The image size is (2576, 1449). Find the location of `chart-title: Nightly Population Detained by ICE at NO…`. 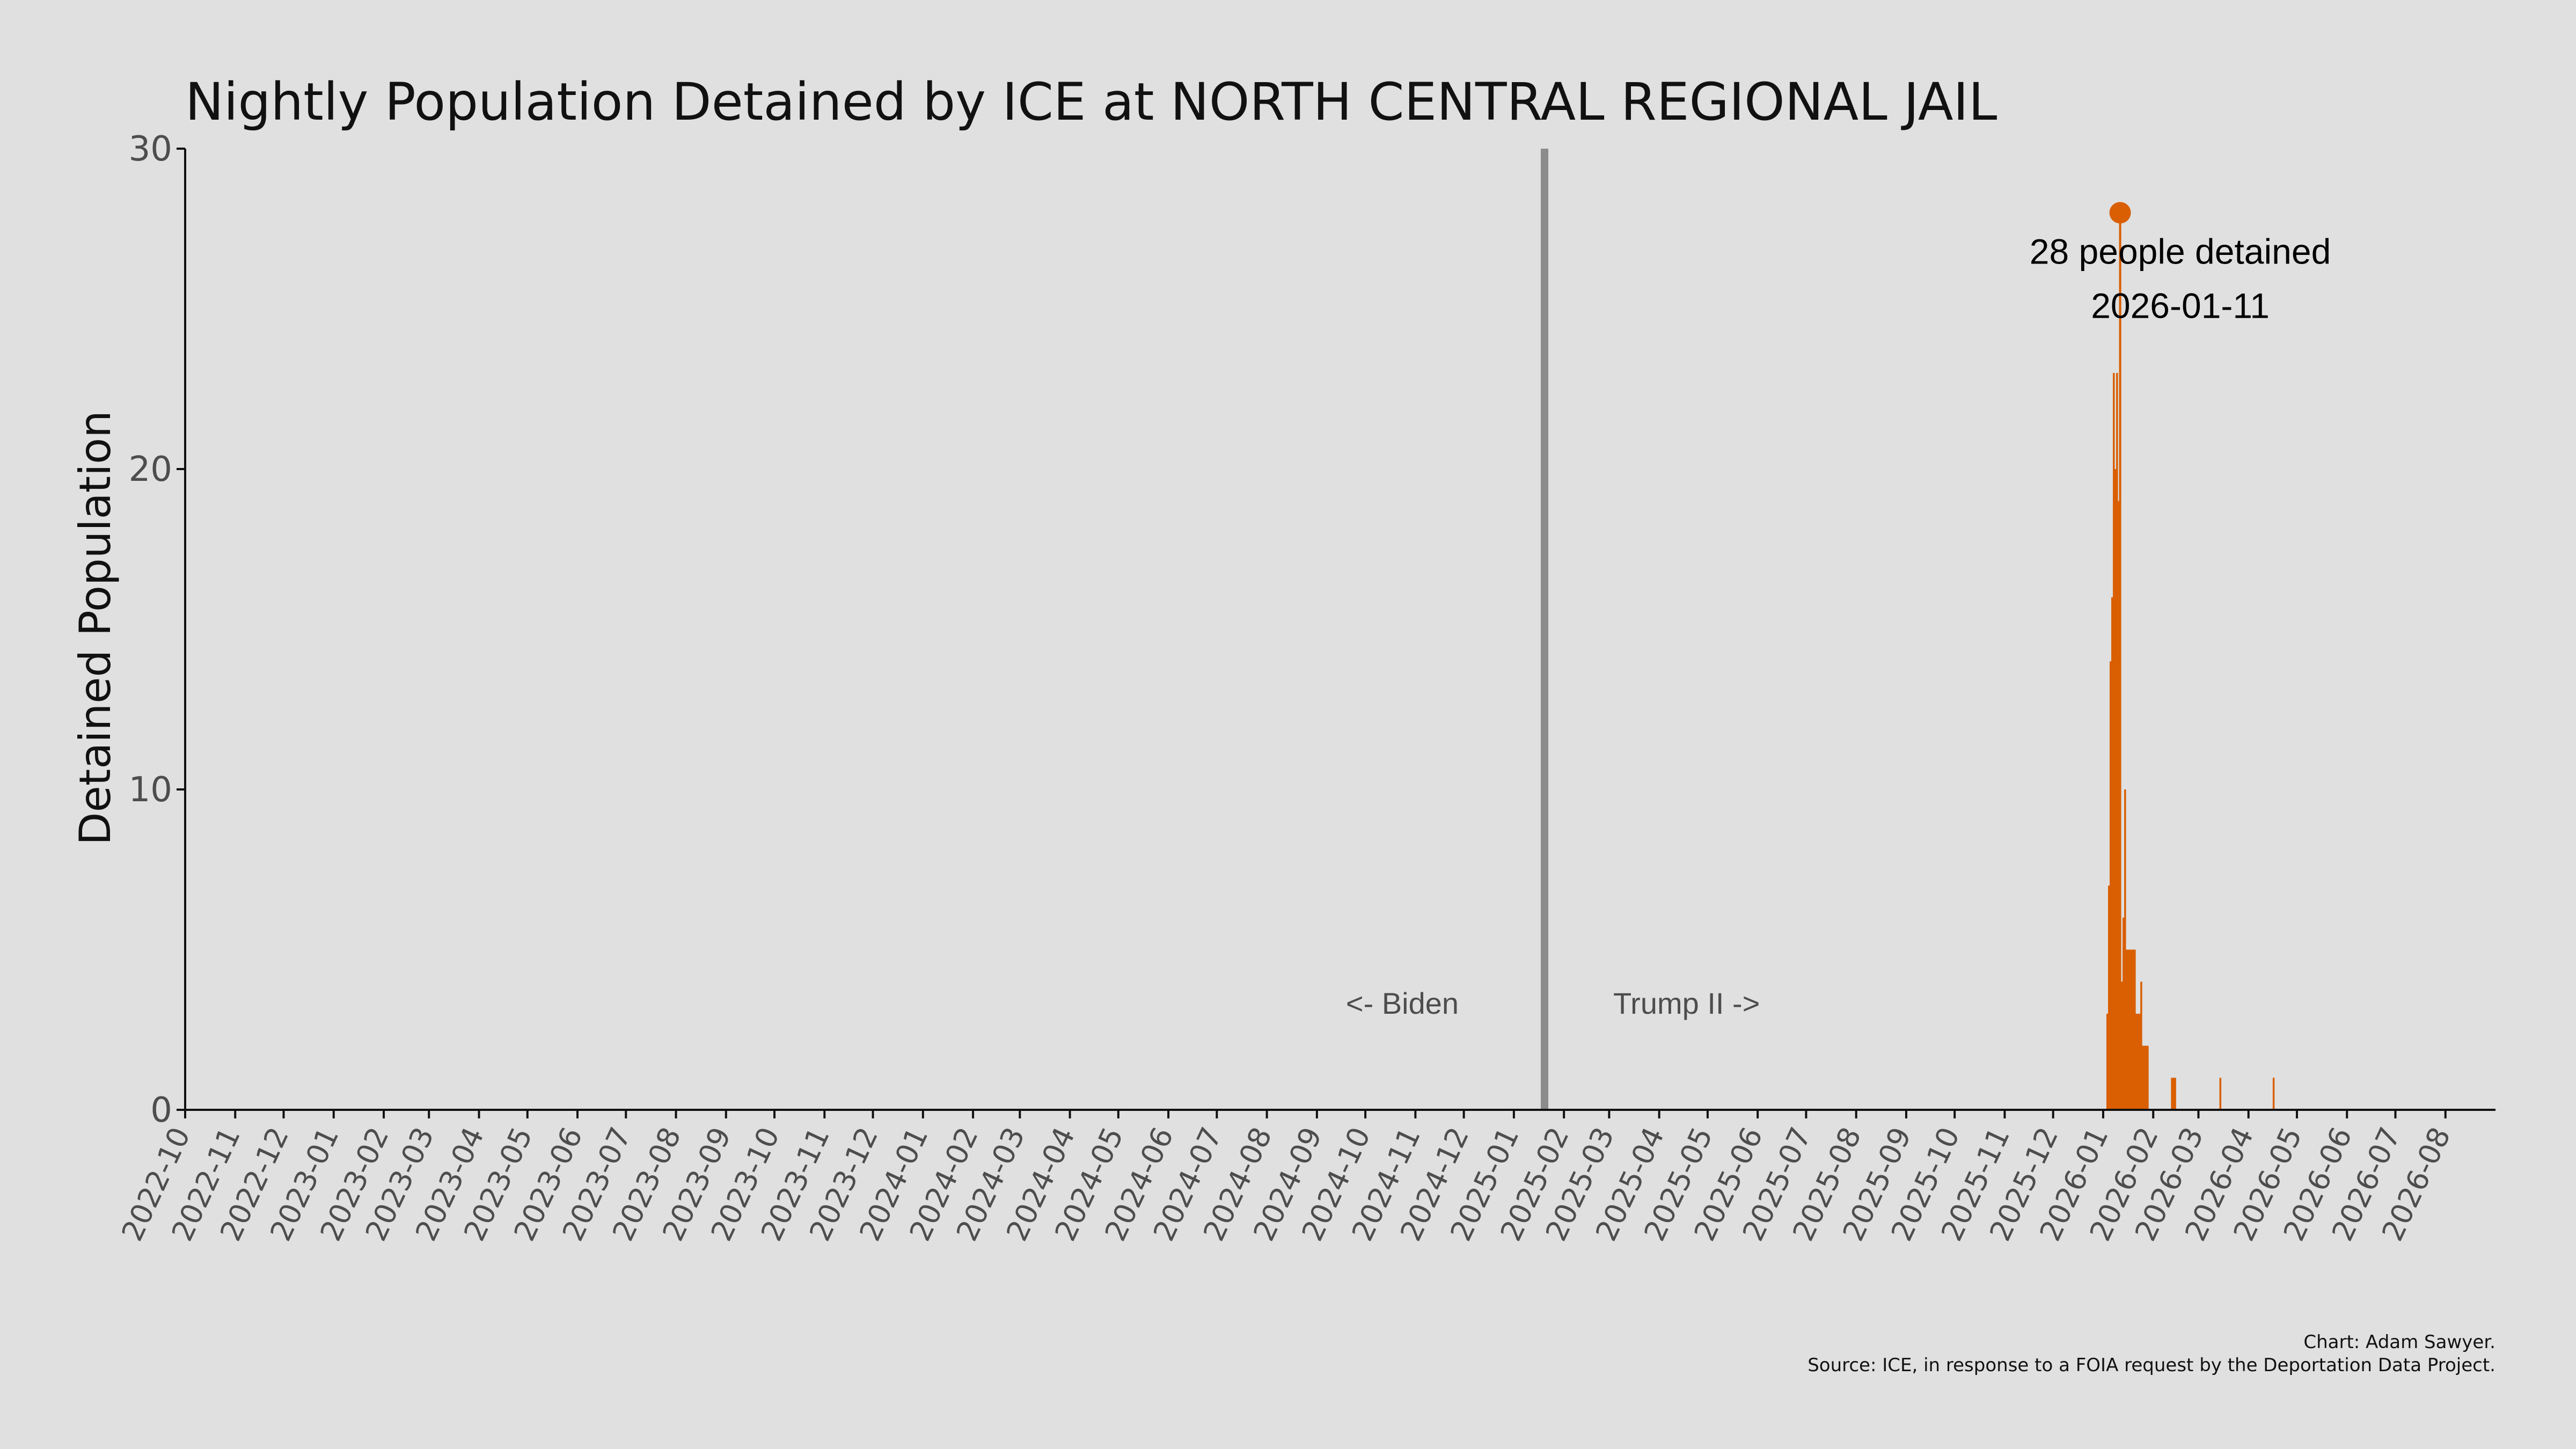

chart-title: Nightly Population Detained by ICE at NO… is located at coordinates (1091, 102).